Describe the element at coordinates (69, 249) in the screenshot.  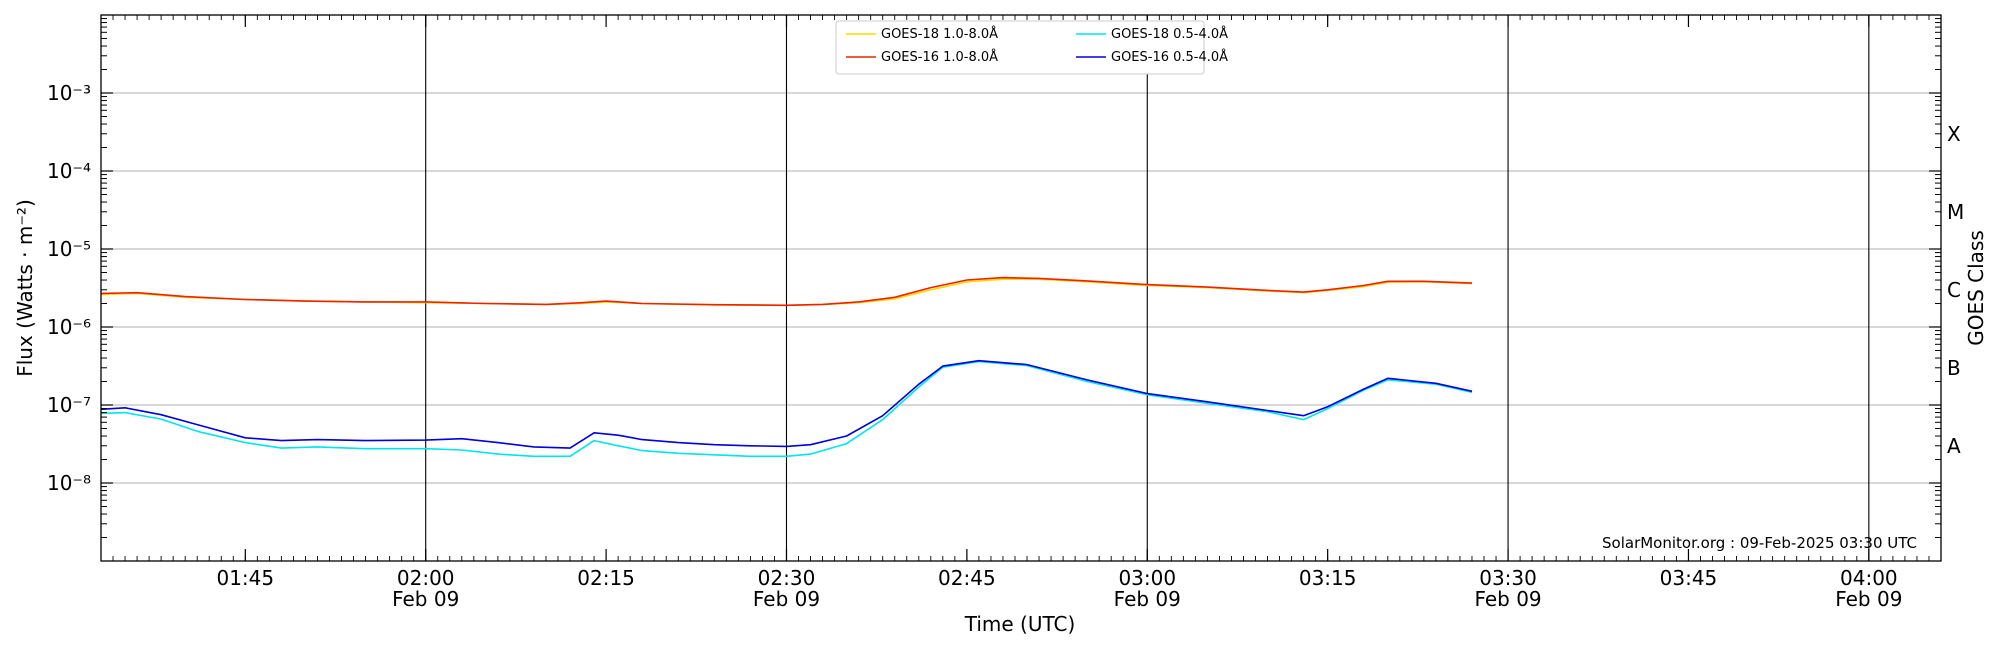
I see `y-tick-label: 10⁻⁵` at that location.